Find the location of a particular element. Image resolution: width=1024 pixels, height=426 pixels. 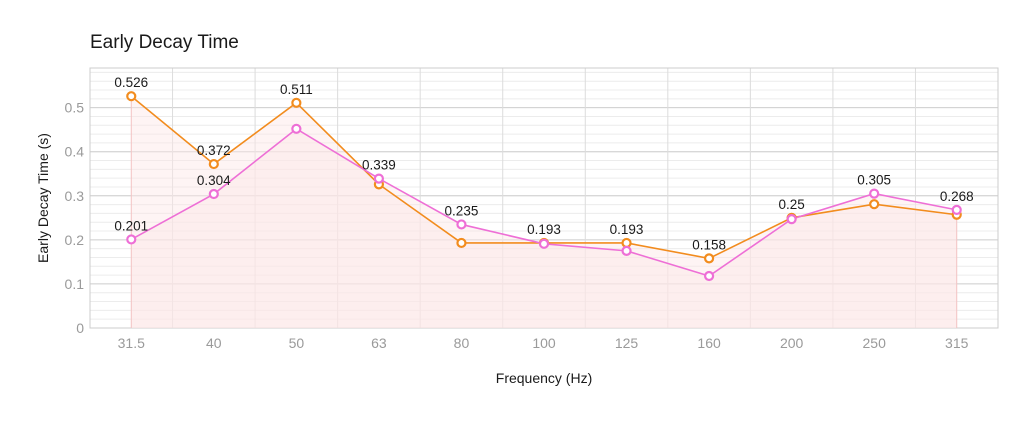

y-tick-label: 0 is located at coordinates (80, 328).